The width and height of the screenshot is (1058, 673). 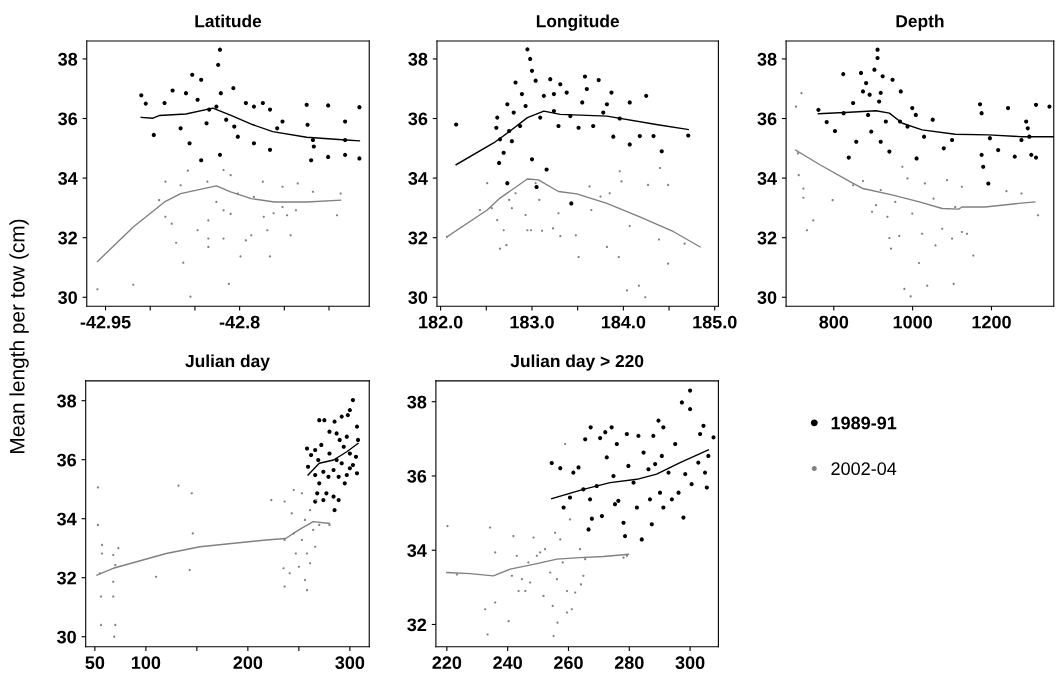 What do you see at coordinates (68, 178) in the screenshot?
I see `y-tick-label: 34` at bounding box center [68, 178].